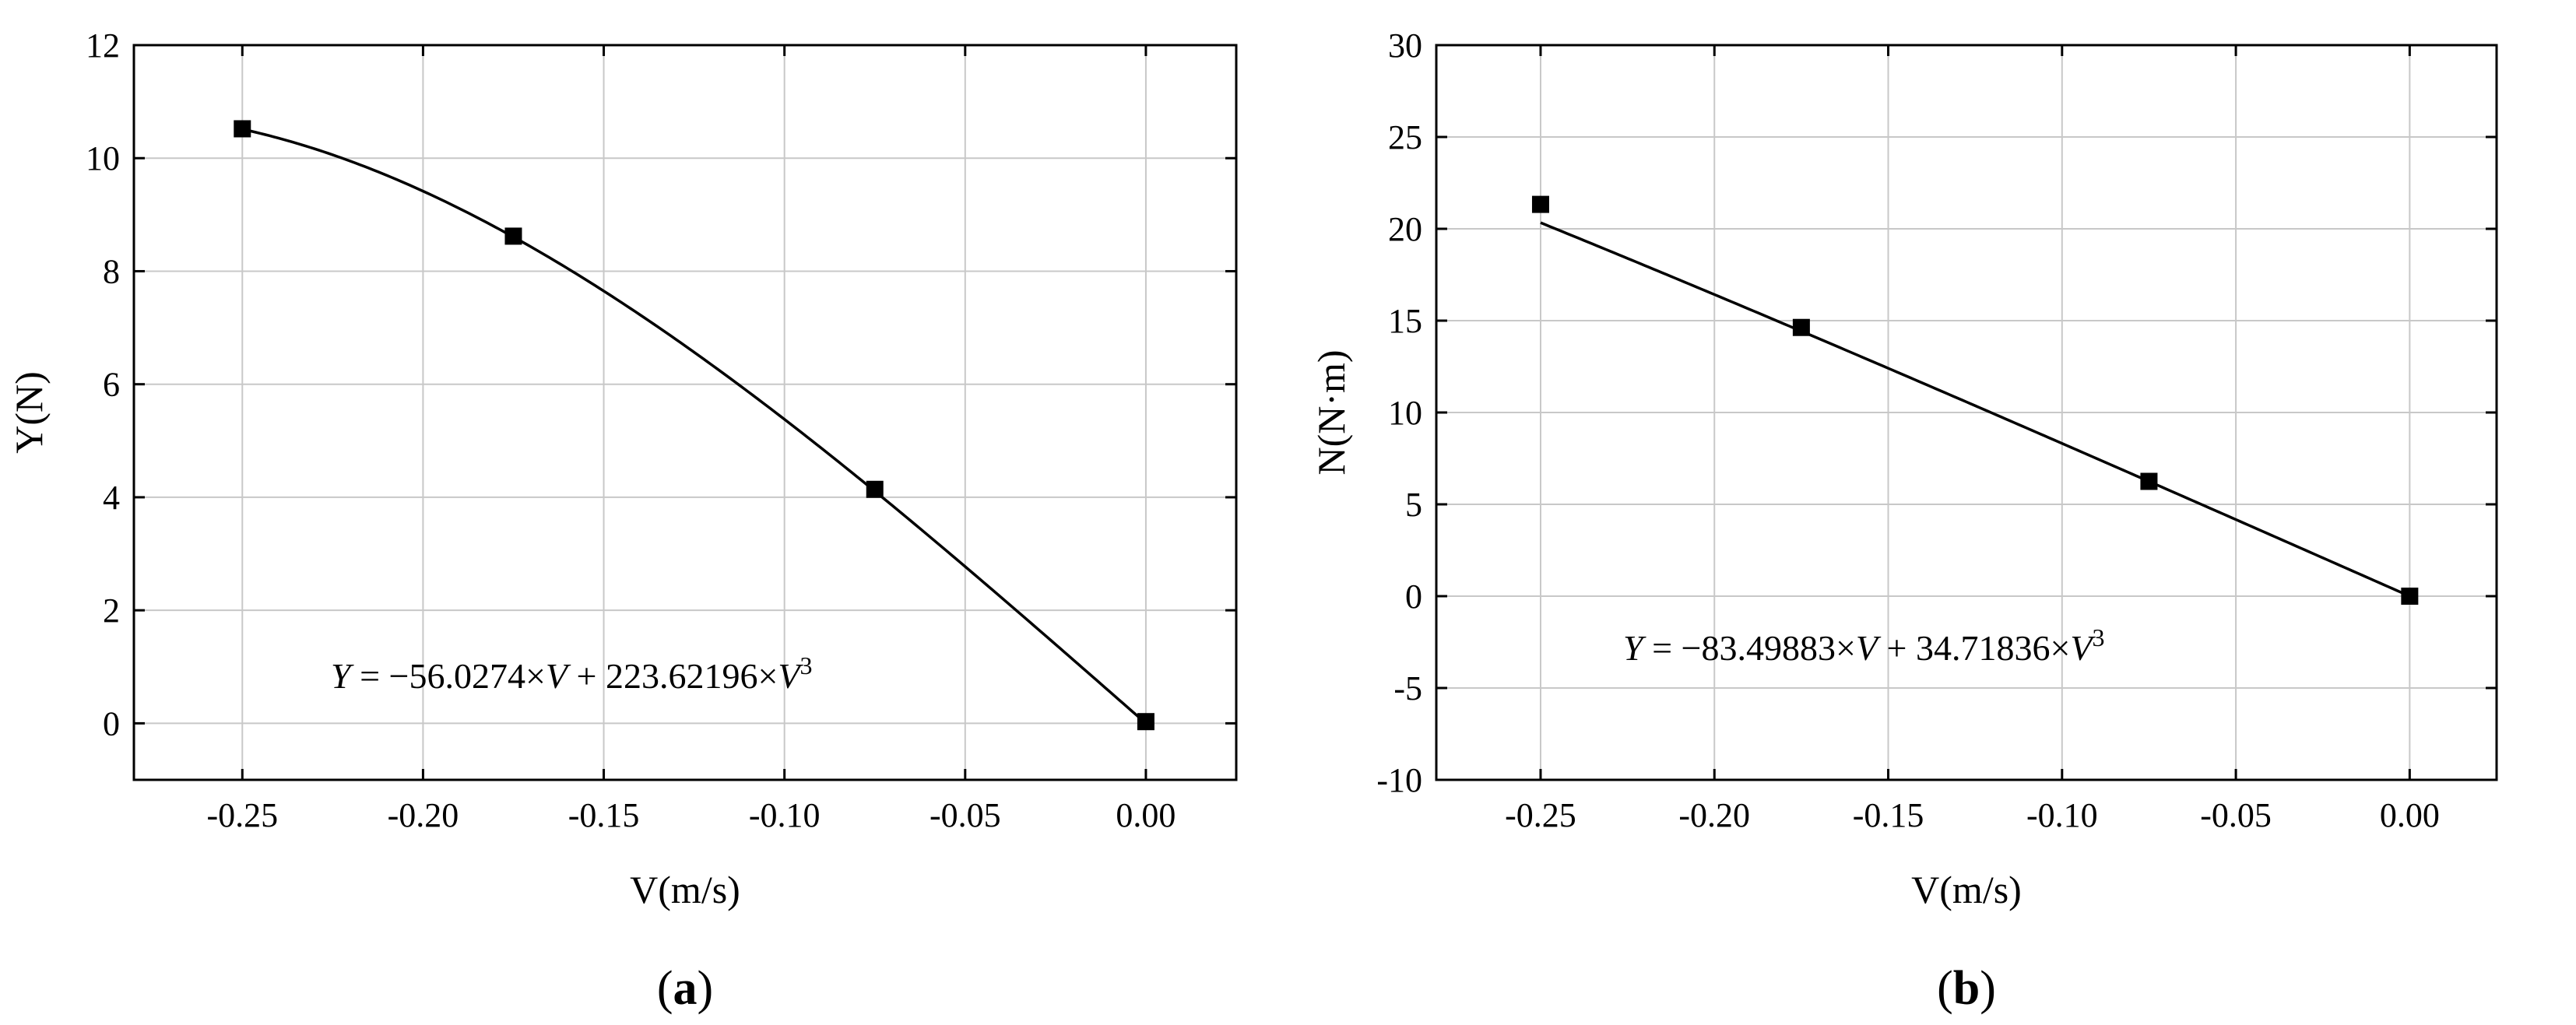 This screenshot has height=1025, width=2576. Describe the element at coordinates (29, 412) in the screenshot. I see `y-axis-title-a: Y(N)` at that location.